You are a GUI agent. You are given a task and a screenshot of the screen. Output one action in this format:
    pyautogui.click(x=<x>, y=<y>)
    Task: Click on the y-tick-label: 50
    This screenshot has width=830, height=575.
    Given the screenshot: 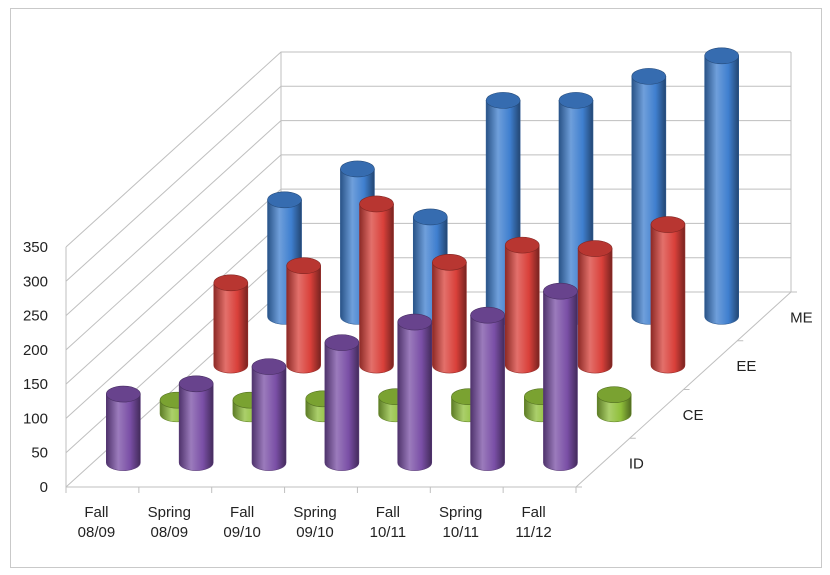 What is the action you would take?
    pyautogui.click(x=39, y=453)
    